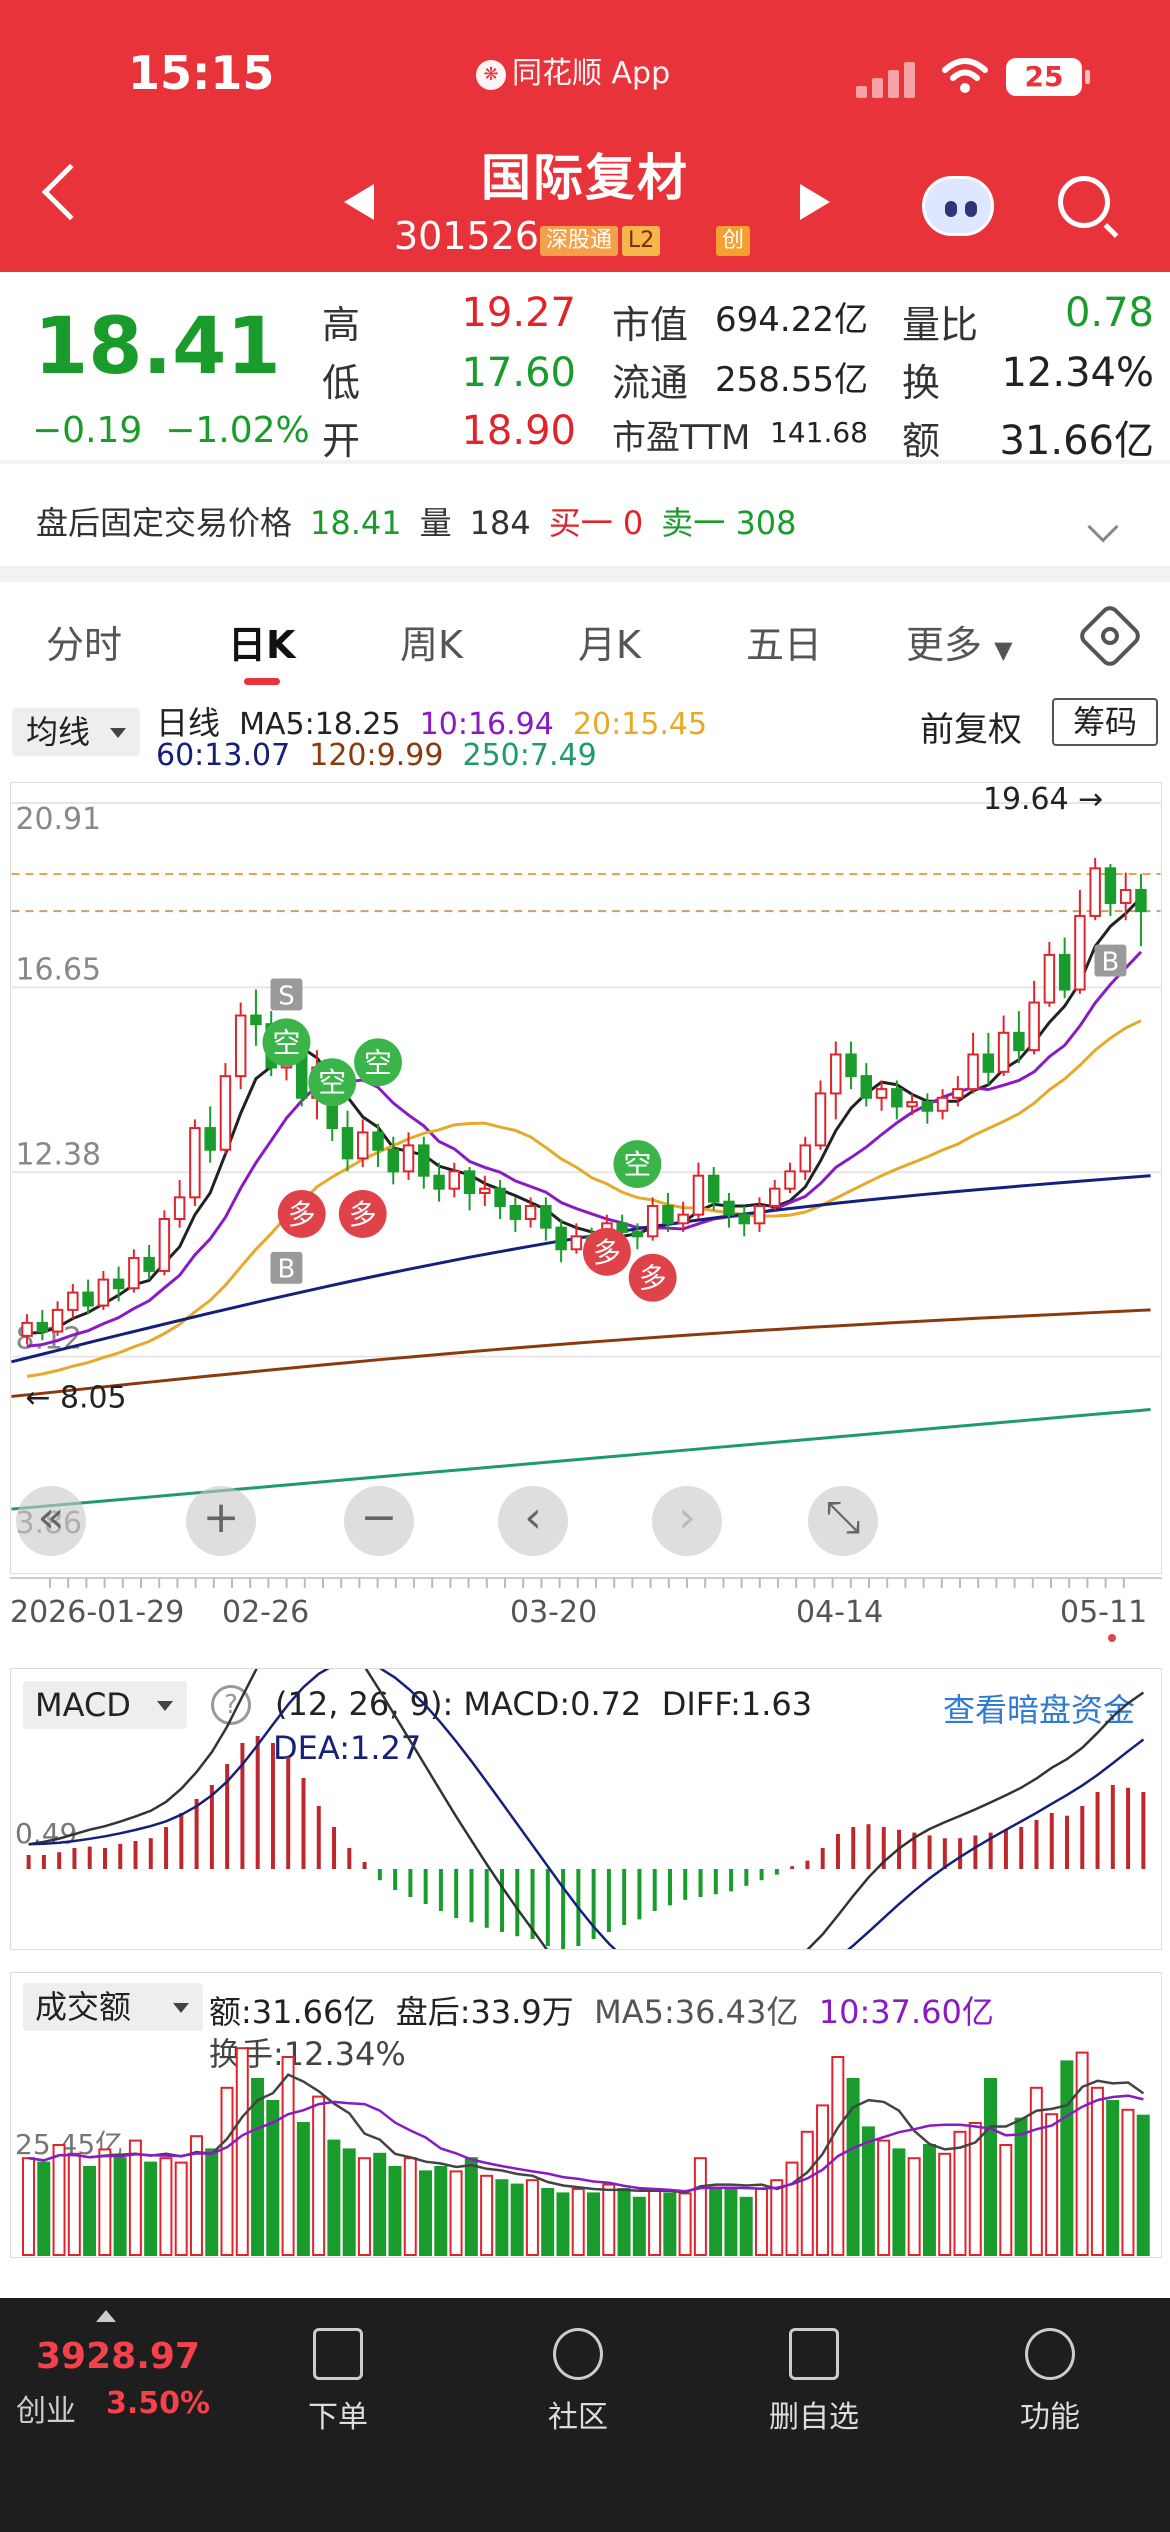  I want to click on wifi-icon, so click(965, 75).